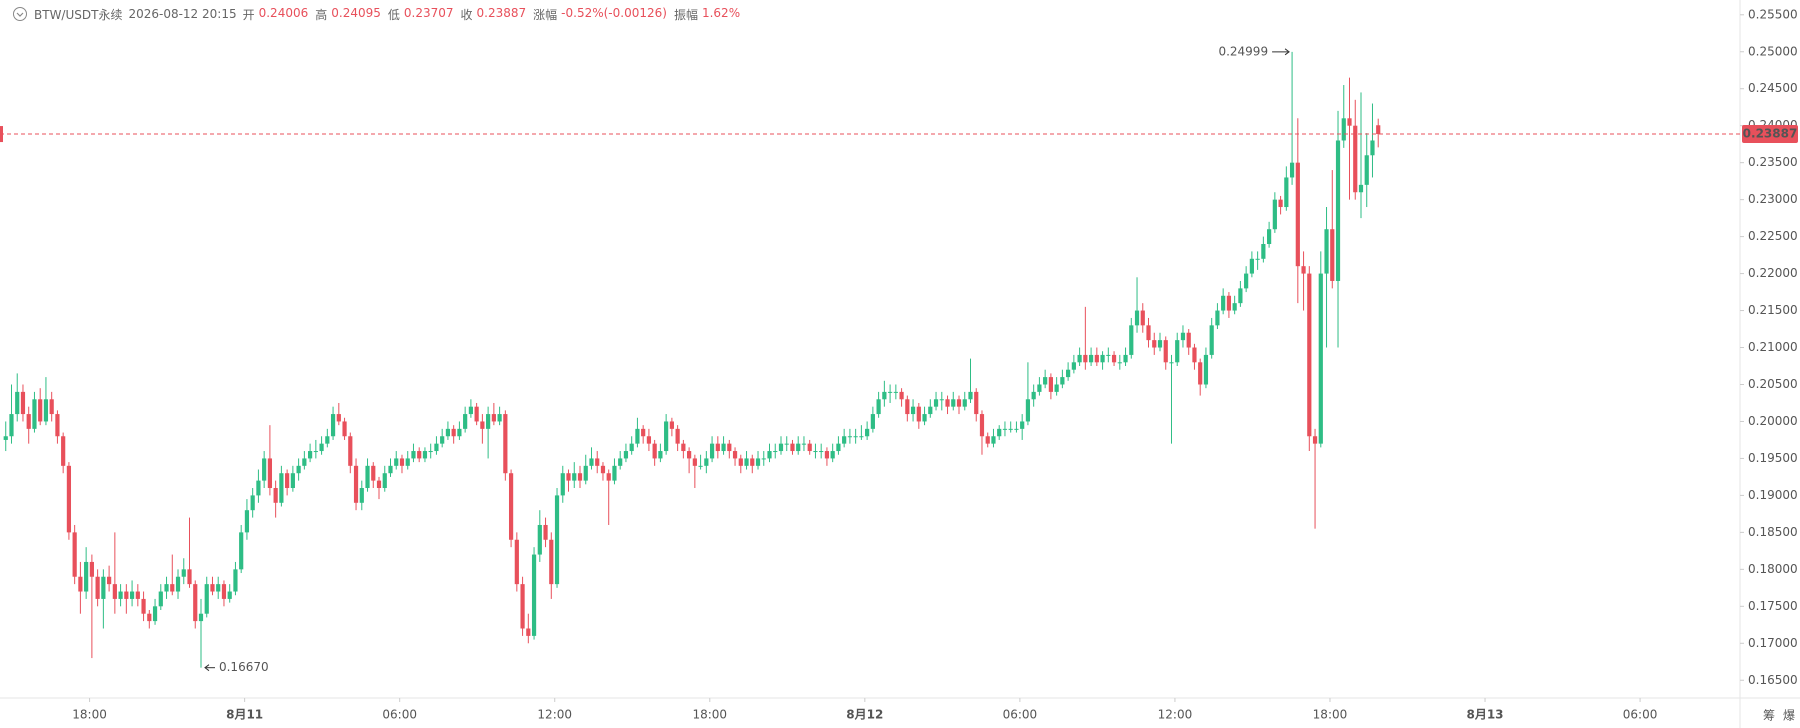 The width and height of the screenshot is (1800, 728). What do you see at coordinates (393, 14) in the screenshot?
I see `info-label: 低` at bounding box center [393, 14].